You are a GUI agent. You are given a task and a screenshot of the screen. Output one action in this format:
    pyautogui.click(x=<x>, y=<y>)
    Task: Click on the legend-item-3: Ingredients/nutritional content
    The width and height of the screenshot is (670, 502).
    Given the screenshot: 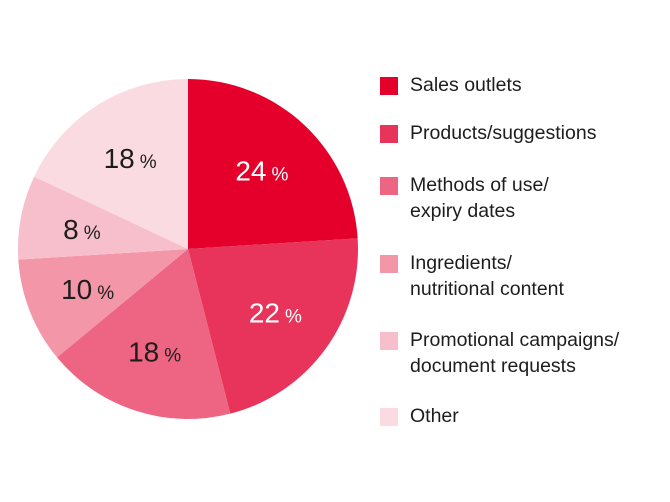 What is the action you would take?
    pyautogui.click(x=472, y=276)
    